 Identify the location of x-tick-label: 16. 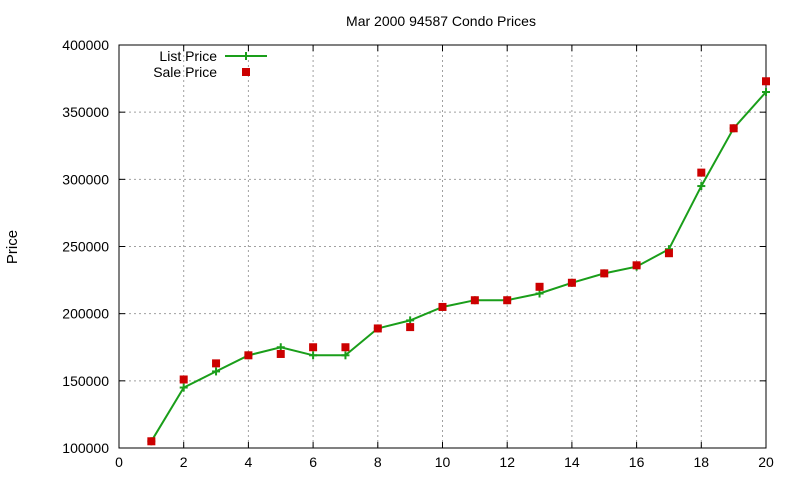
(637, 462).